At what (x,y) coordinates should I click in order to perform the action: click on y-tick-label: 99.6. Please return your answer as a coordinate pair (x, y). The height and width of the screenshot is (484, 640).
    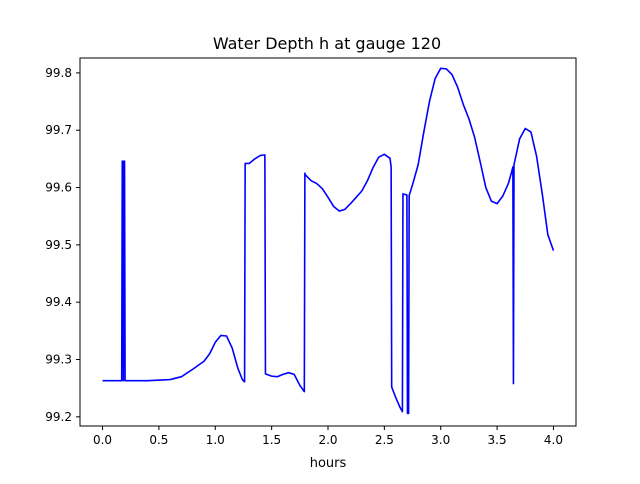
    Looking at the image, I should click on (58, 188).